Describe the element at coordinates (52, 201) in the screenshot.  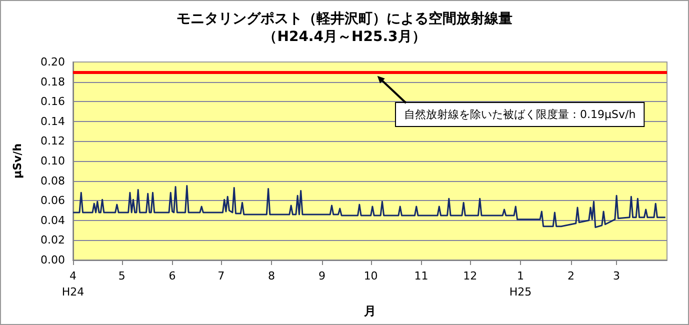
I see `y-tick-label: 0.06` at that location.